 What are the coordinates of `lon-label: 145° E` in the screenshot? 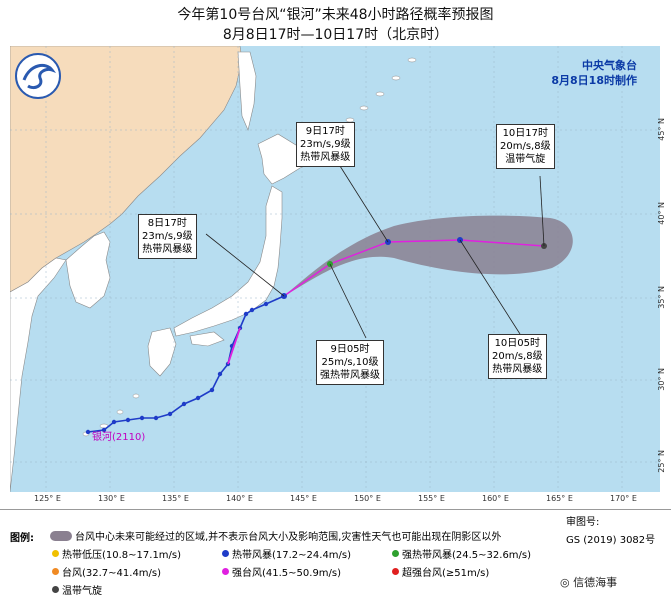 It's located at (303, 498).